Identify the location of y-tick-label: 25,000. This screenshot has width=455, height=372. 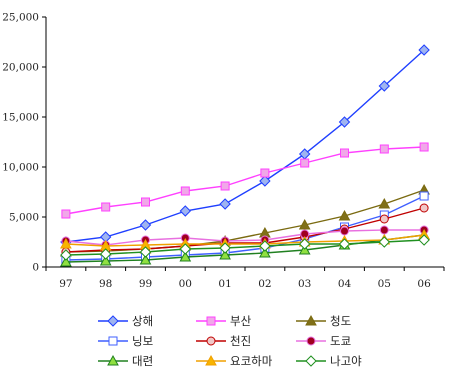
(20, 18).